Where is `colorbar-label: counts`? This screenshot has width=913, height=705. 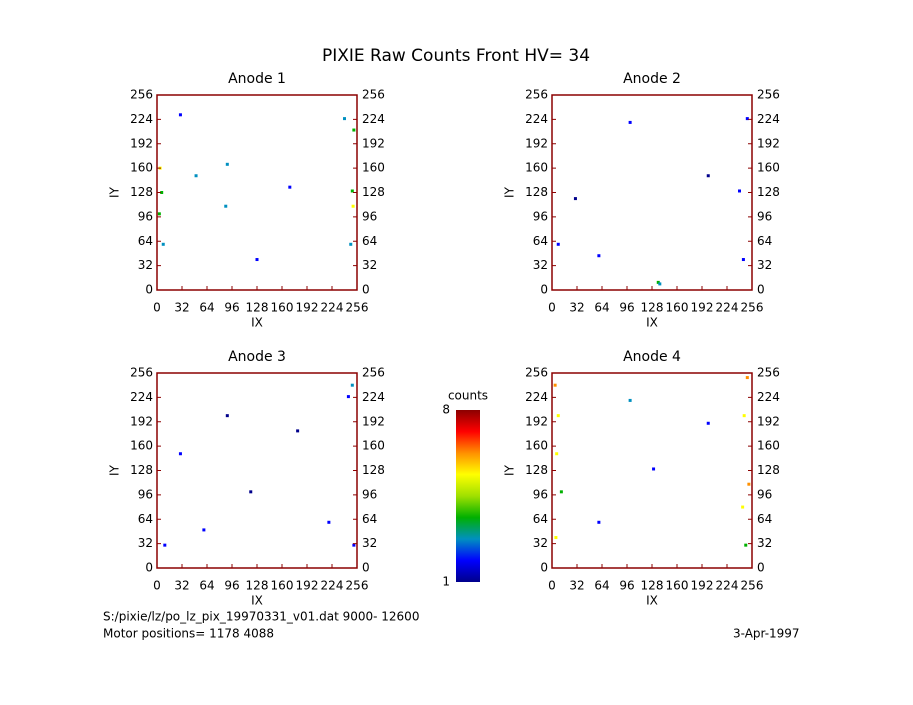 colorbar-label: counts is located at coordinates (468, 396).